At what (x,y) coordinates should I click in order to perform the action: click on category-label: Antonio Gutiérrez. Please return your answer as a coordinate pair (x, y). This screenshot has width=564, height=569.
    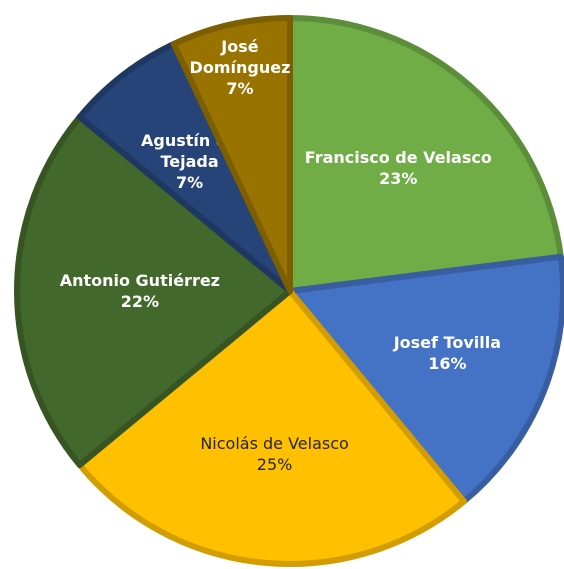
    Looking at the image, I should click on (139, 280).